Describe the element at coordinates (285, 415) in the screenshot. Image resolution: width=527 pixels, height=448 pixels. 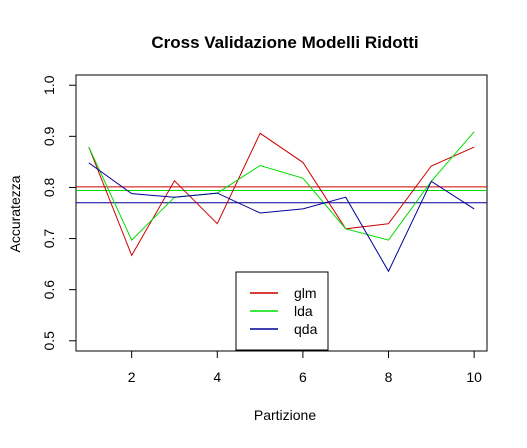
I see `x-axis-label: Partizione` at that location.